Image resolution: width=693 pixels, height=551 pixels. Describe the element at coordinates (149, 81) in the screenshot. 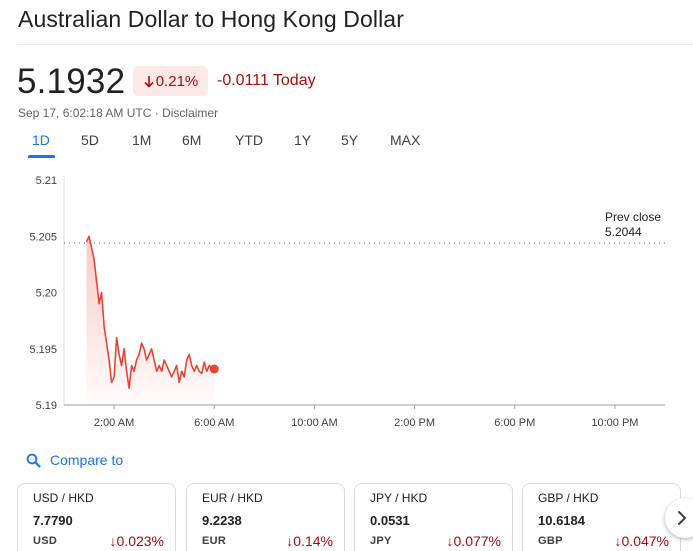

I see `arrow-down-icon` at that location.